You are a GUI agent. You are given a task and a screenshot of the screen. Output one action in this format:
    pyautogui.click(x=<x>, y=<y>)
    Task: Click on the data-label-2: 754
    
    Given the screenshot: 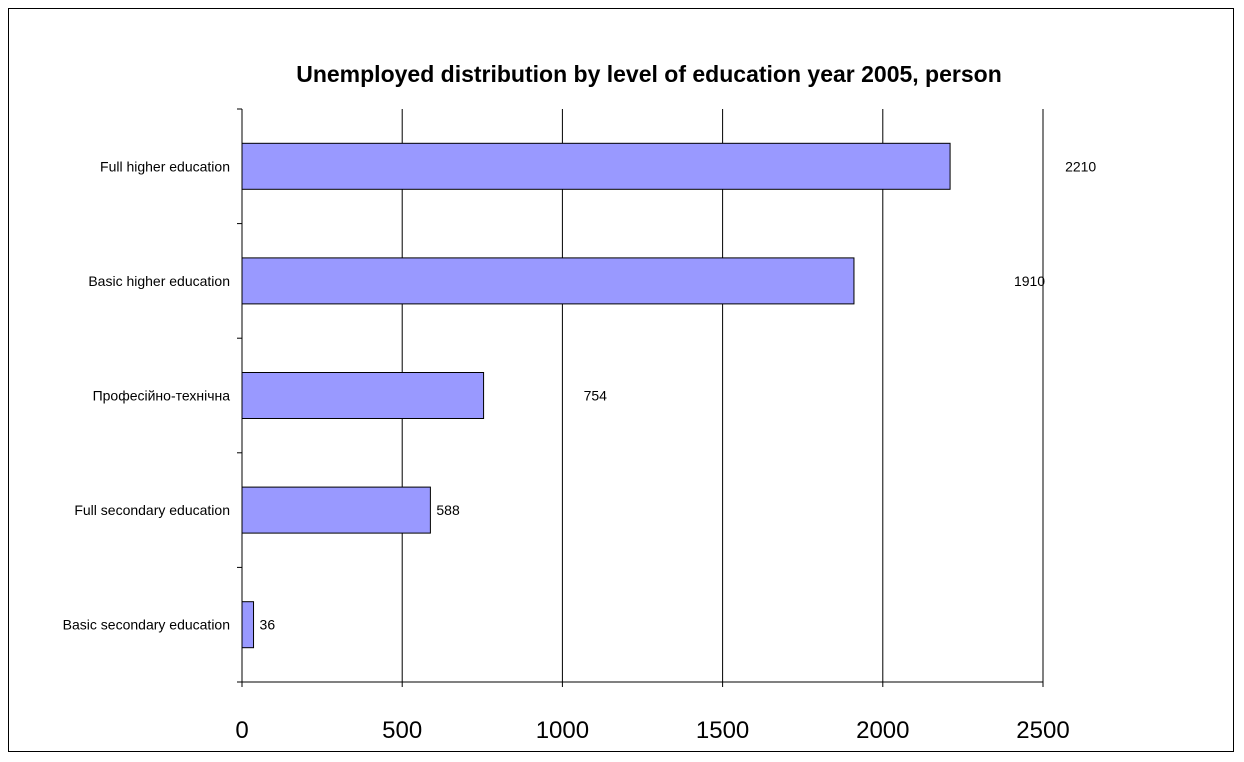 What is the action you would take?
    pyautogui.click(x=596, y=396)
    